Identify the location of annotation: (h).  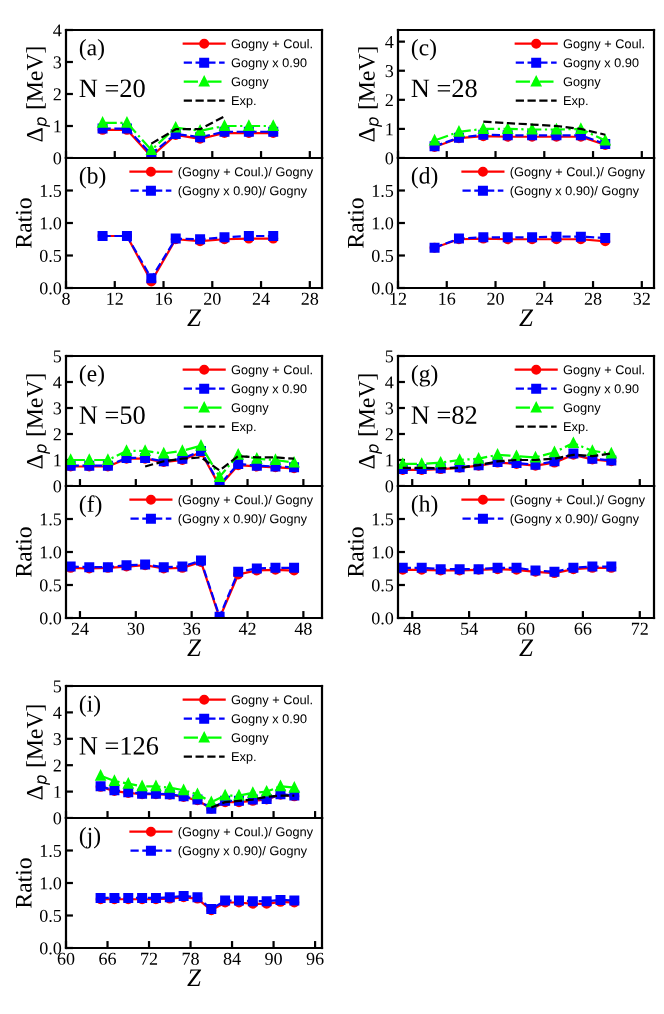
(424, 506).